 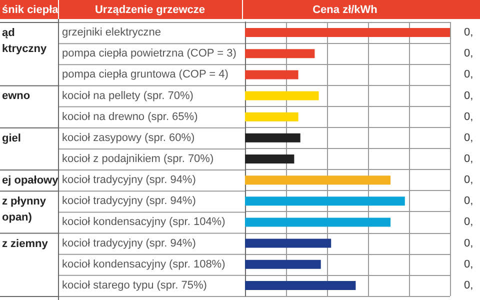 What do you see at coordinates (138, 159) in the screenshot?
I see `y-tick-label: kocioł z podajnikiem (spr. 70%)` at bounding box center [138, 159].